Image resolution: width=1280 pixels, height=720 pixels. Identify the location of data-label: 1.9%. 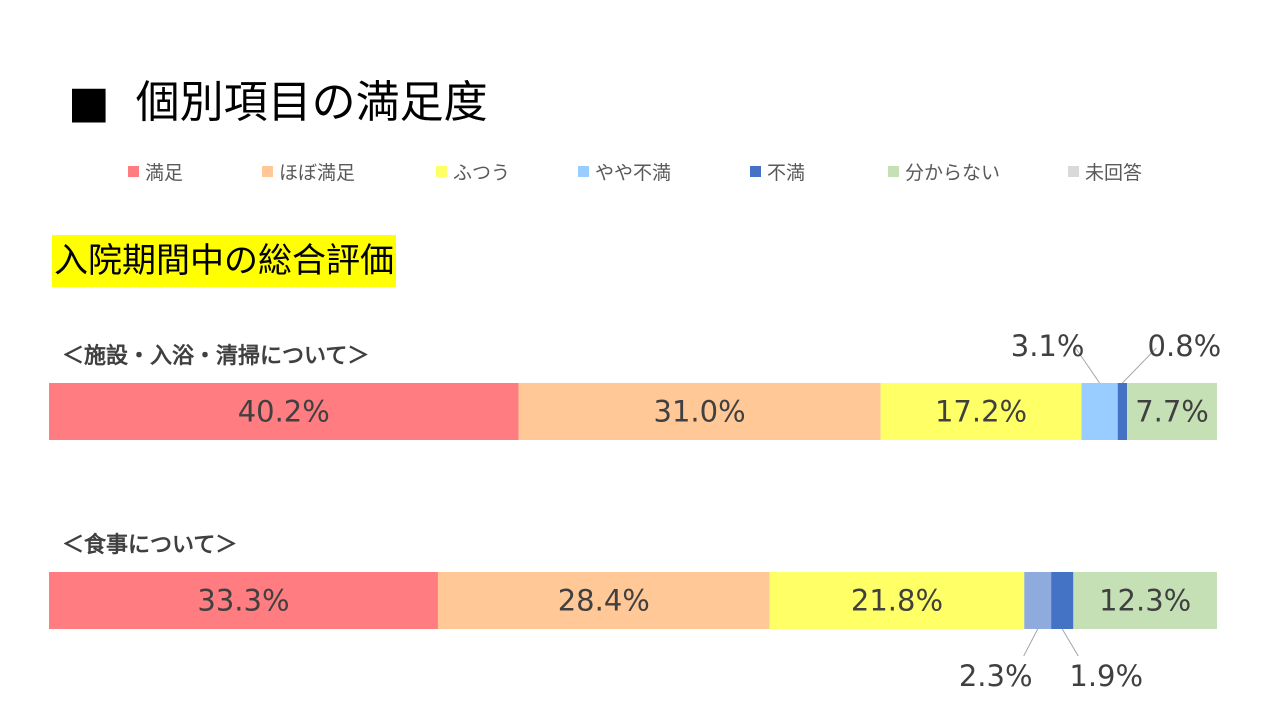
(1106, 676).